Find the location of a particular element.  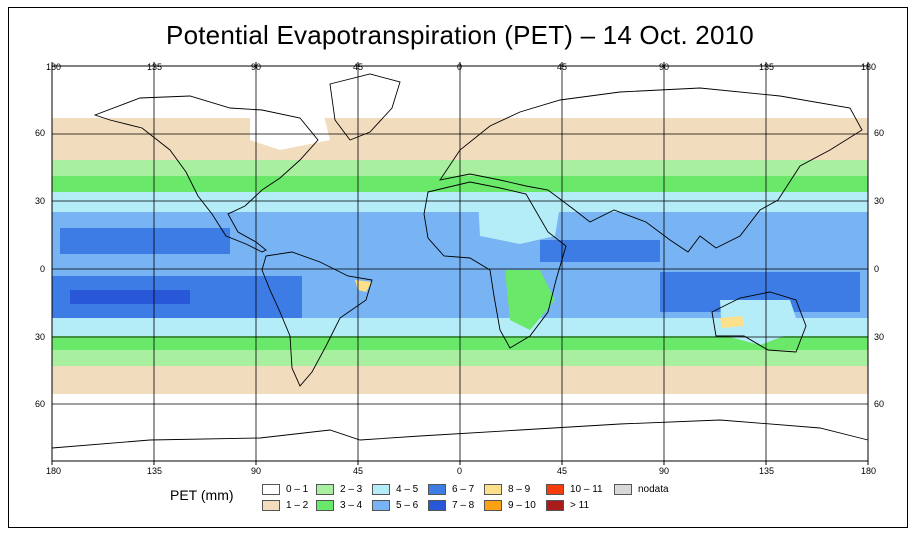

greenland-outline is located at coordinates (365, 107).